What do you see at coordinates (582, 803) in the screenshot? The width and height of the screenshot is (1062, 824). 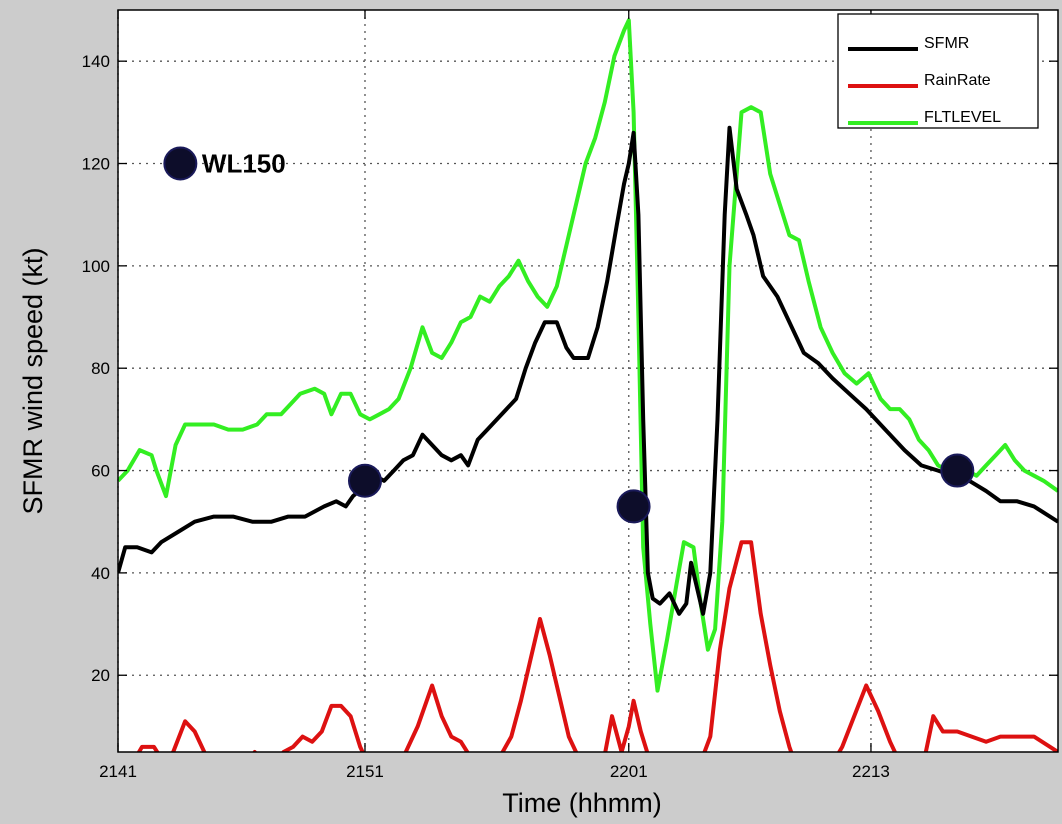 I see `x-axis-label: Time (hhmm)` at bounding box center [582, 803].